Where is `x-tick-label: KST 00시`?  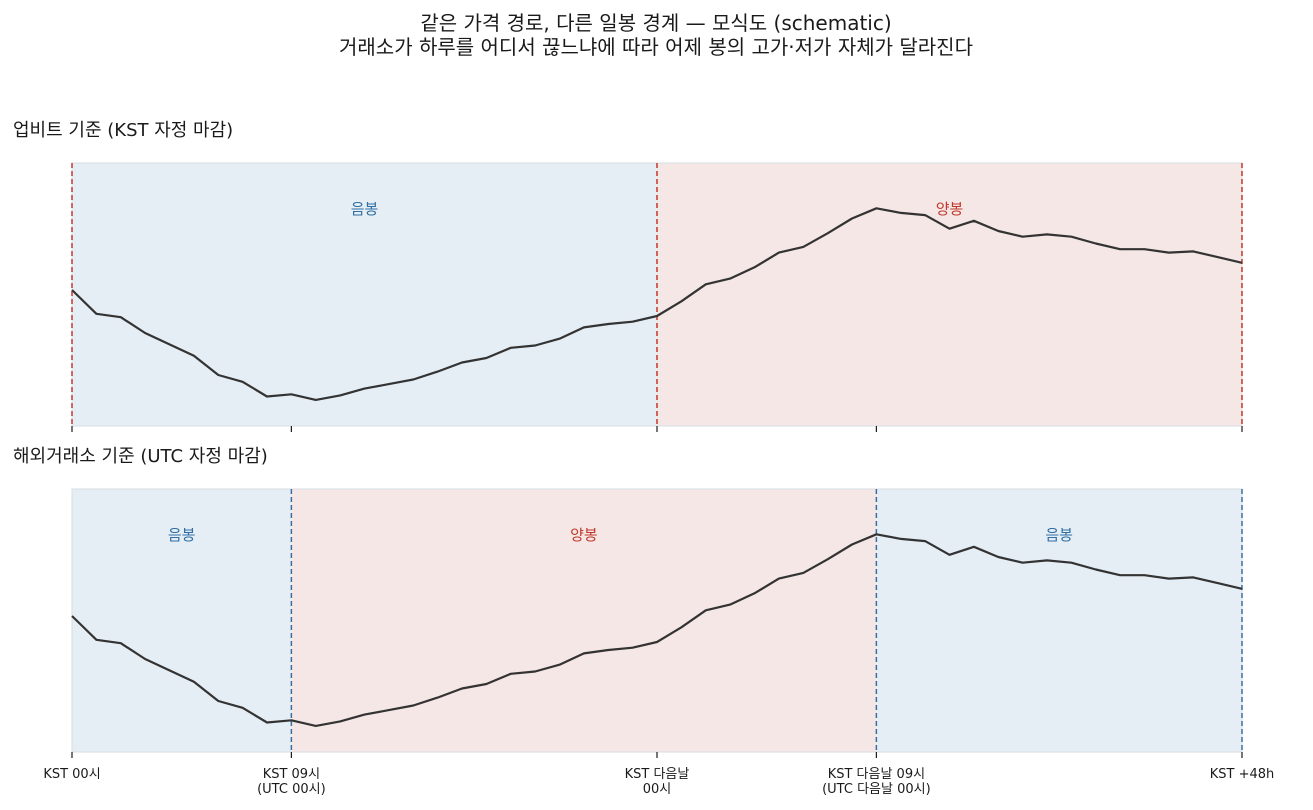 x-tick-label: KST 00시 is located at coordinates (71, 774).